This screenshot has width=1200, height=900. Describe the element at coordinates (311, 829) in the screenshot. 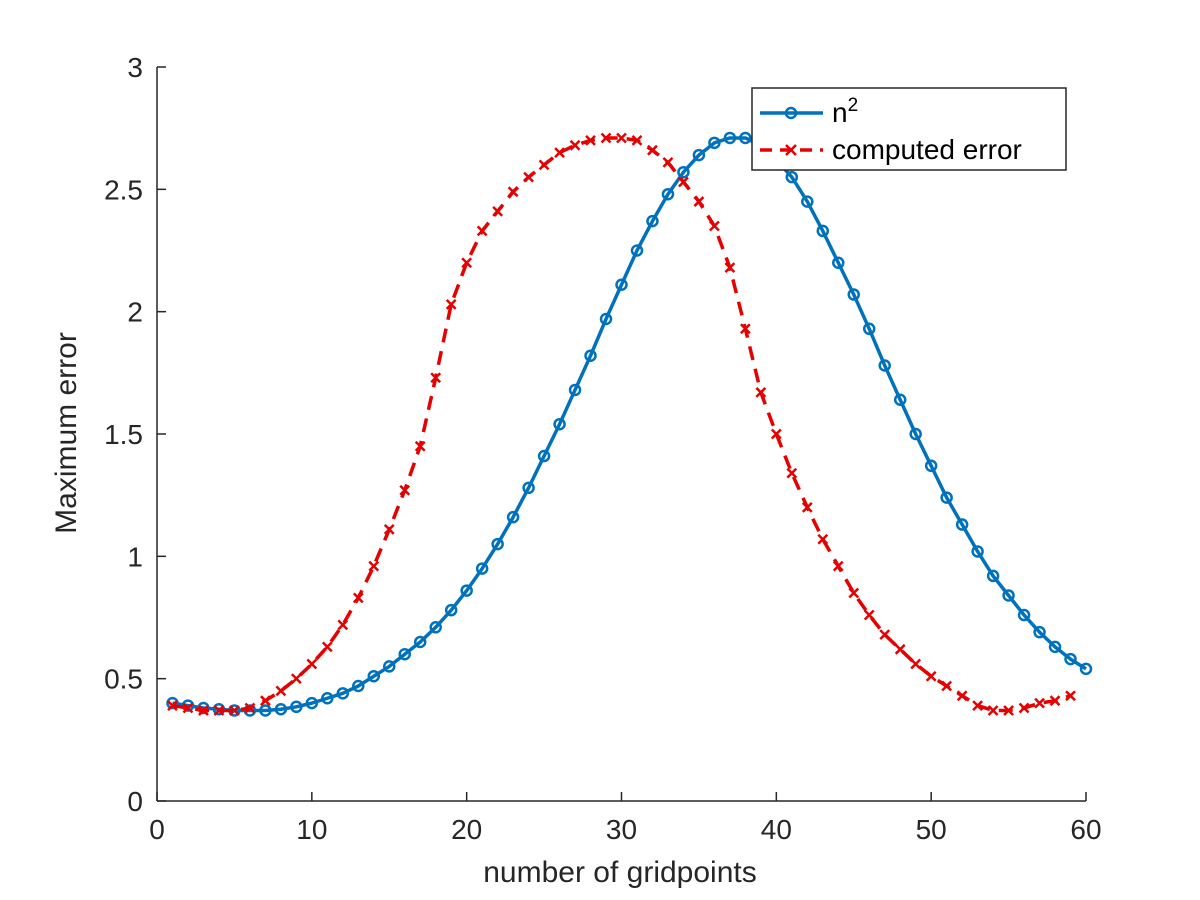

I see `x-tick-label: 10` at that location.